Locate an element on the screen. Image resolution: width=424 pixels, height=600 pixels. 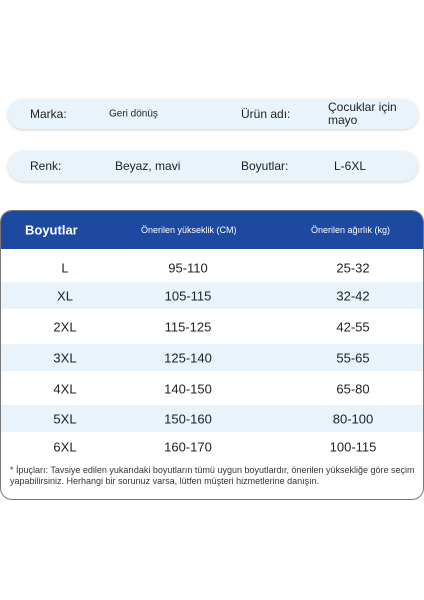
product-value: Çocuklar için mayo is located at coordinates (362, 114).